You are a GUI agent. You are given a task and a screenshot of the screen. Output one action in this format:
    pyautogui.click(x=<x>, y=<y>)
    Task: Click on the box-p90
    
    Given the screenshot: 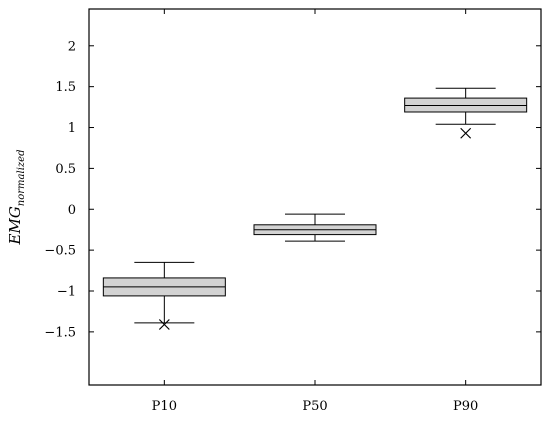 What is the action you would take?
    pyautogui.click(x=466, y=113)
    